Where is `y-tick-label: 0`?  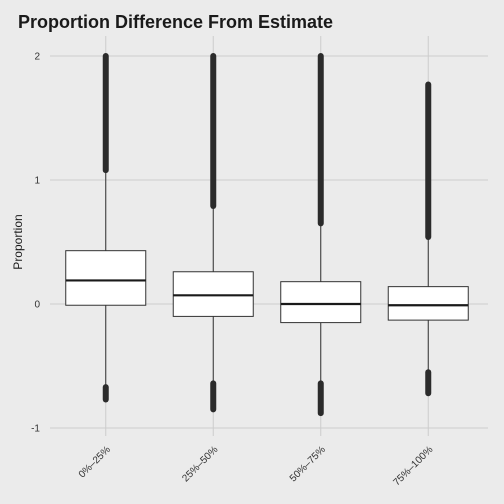
y-tick-label: 0 is located at coordinates (37, 305).